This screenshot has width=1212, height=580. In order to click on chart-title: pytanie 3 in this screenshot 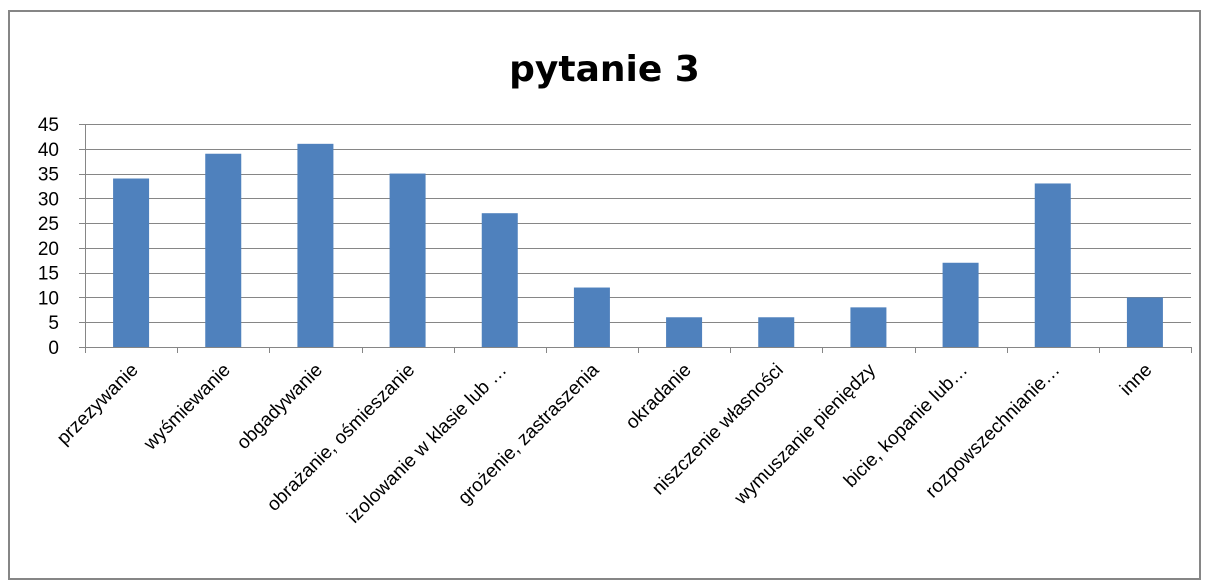, I will do `click(604, 69)`.